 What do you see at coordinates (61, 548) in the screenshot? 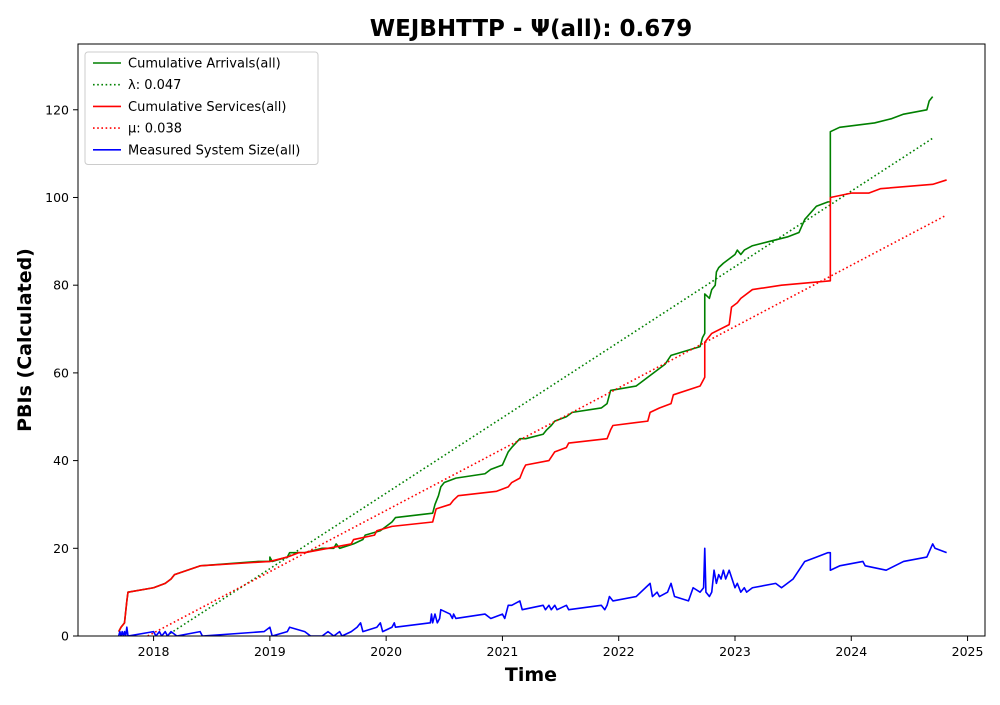
I see `y-tick-label: 20` at bounding box center [61, 548].